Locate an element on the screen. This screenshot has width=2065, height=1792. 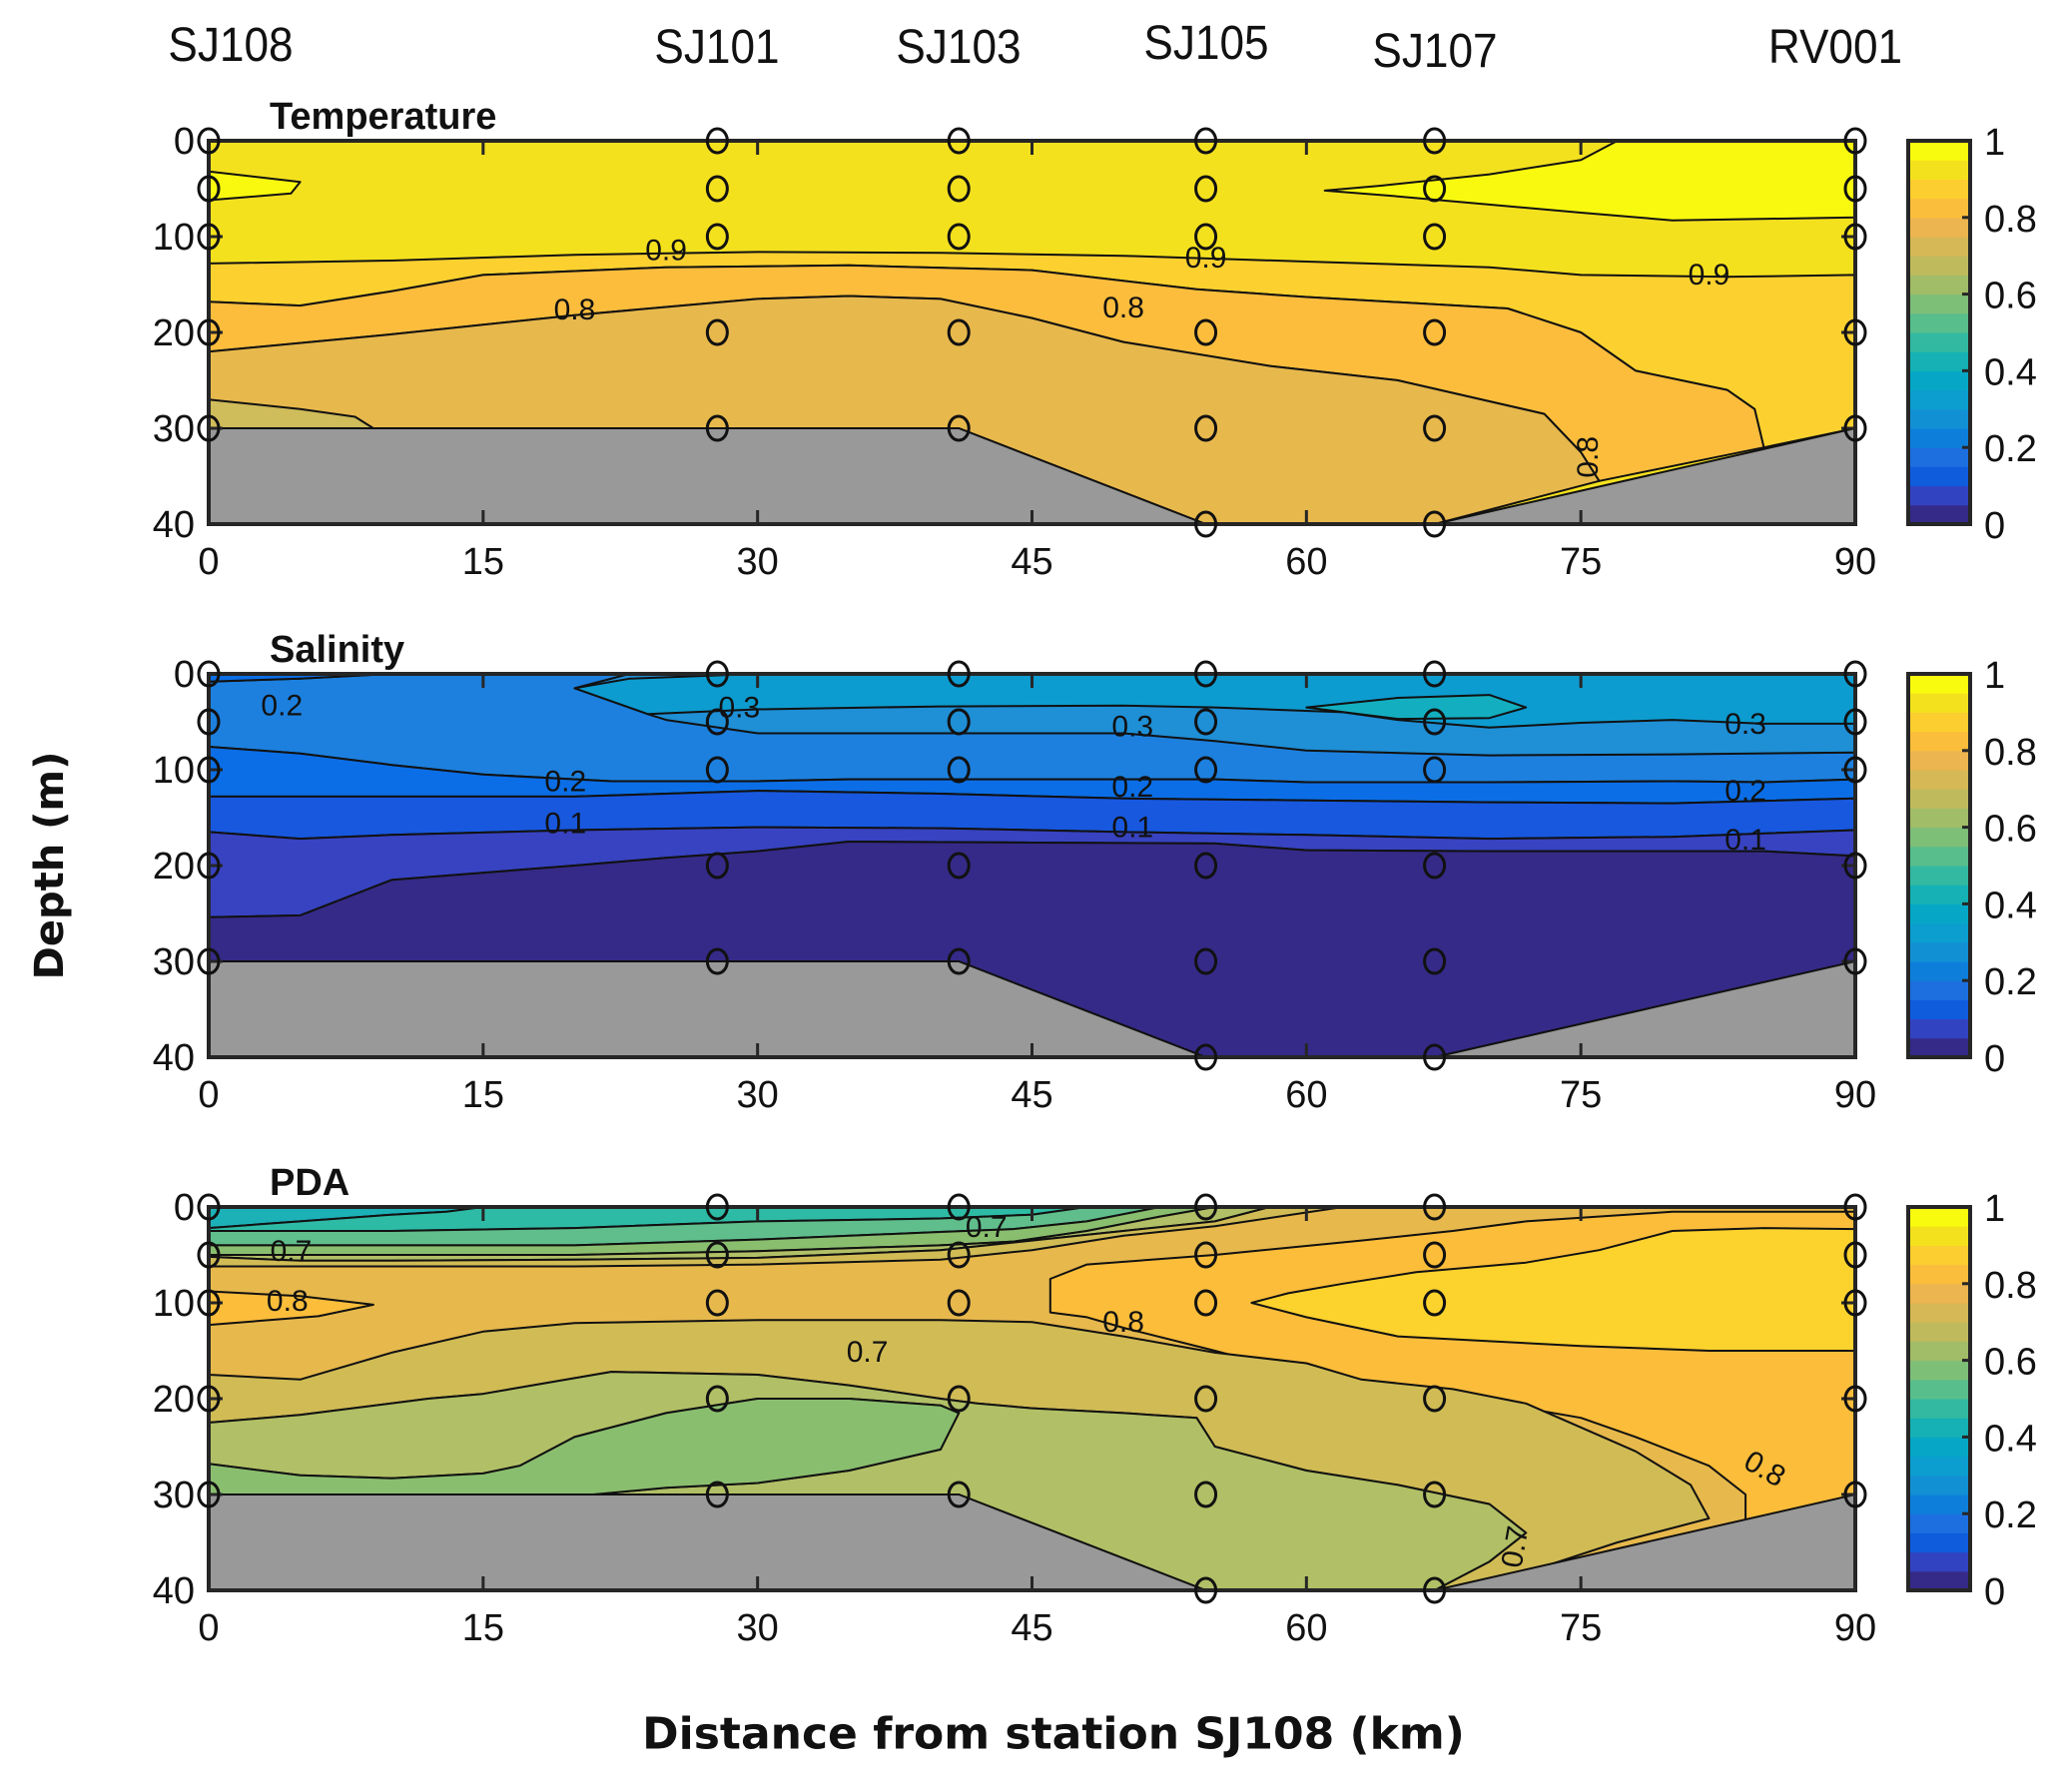
contour-label: 0.1 is located at coordinates (565, 824).